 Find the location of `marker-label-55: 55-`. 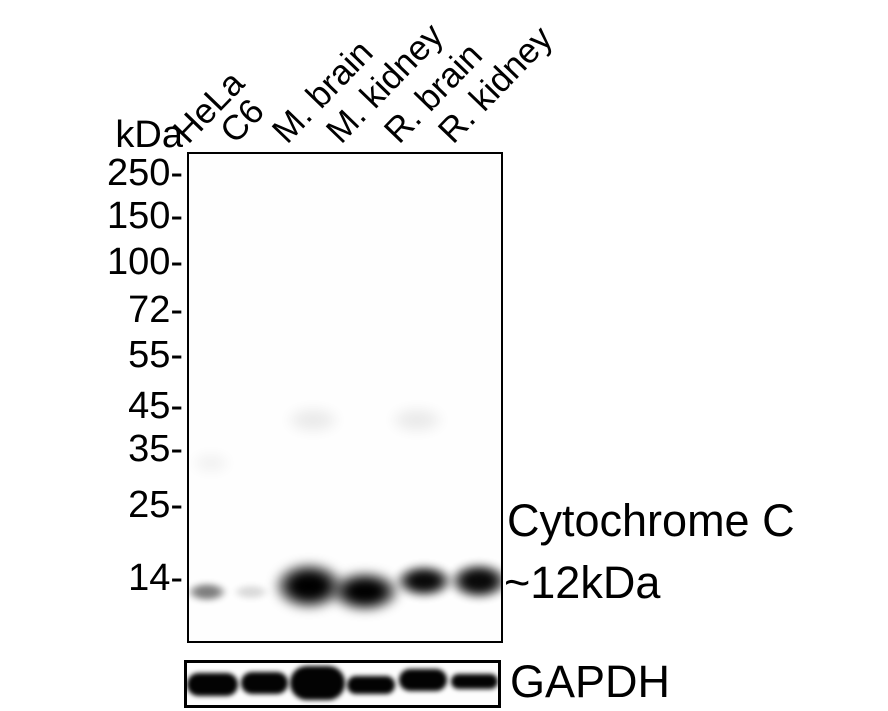

marker-label-55: 55- is located at coordinates (155, 355).